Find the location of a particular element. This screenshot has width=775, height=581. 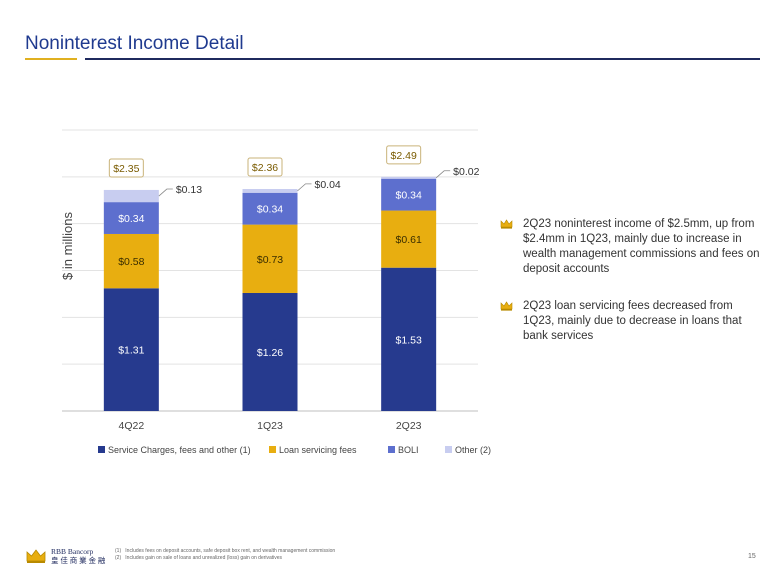

y-axis-label: $ in millions is located at coordinates (67, 246).